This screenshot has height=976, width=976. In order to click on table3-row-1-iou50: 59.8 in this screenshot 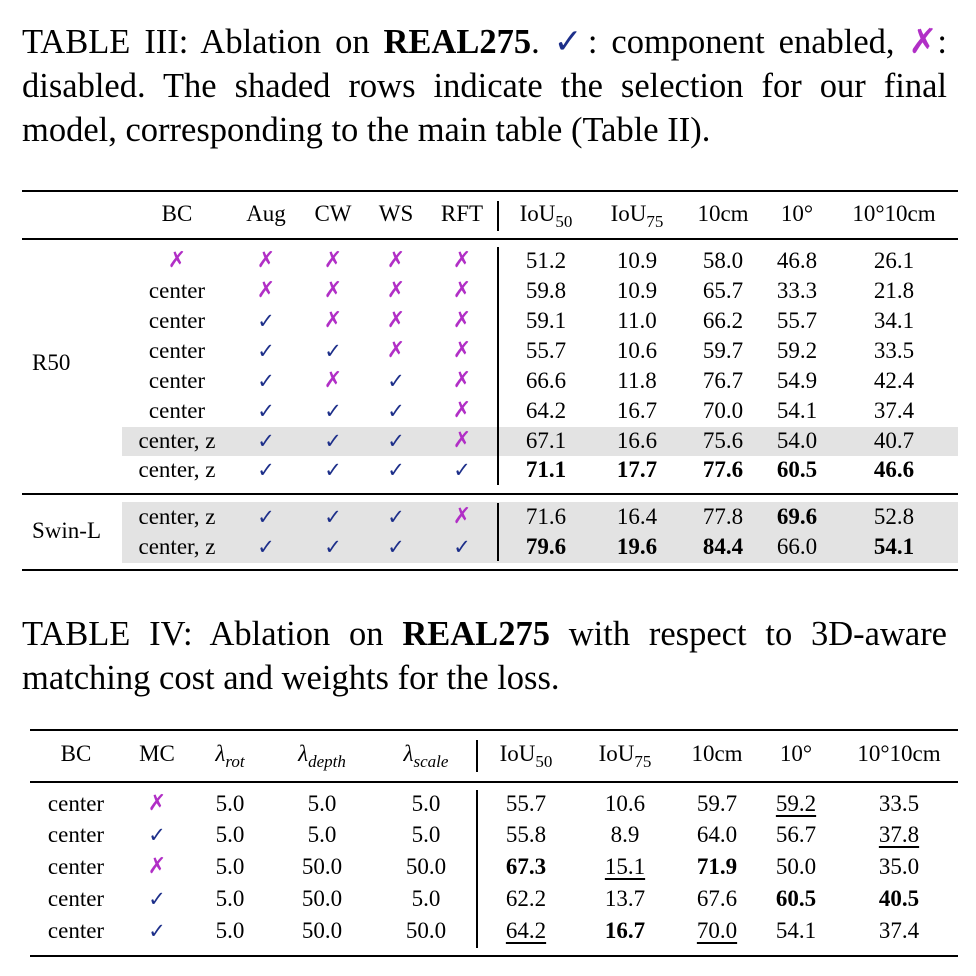, I will do `click(546, 290)`.